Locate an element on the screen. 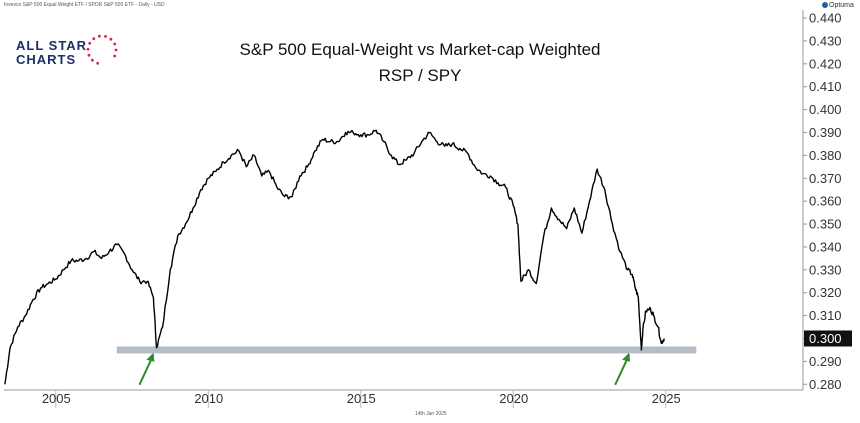  y-tick-label: 0.390 is located at coordinates (825, 132).